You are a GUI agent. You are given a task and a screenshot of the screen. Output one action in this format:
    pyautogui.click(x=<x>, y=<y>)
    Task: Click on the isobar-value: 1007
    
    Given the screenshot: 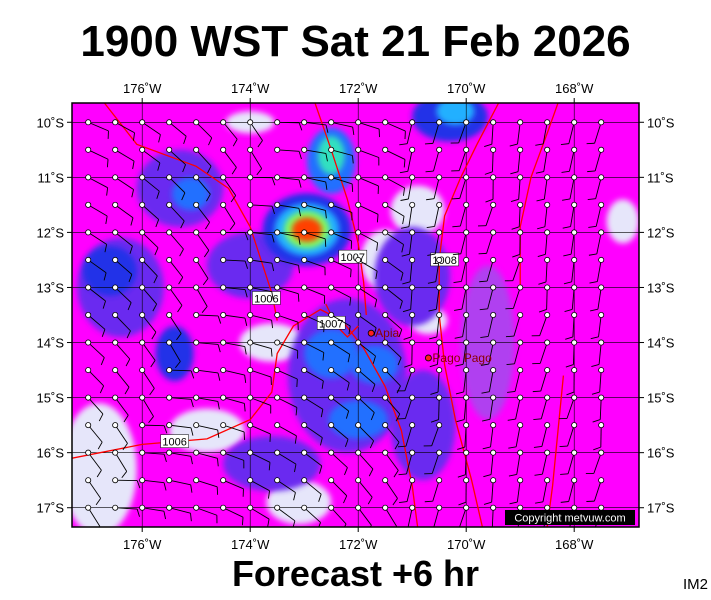 What is the action you would take?
    pyautogui.click(x=331, y=324)
    